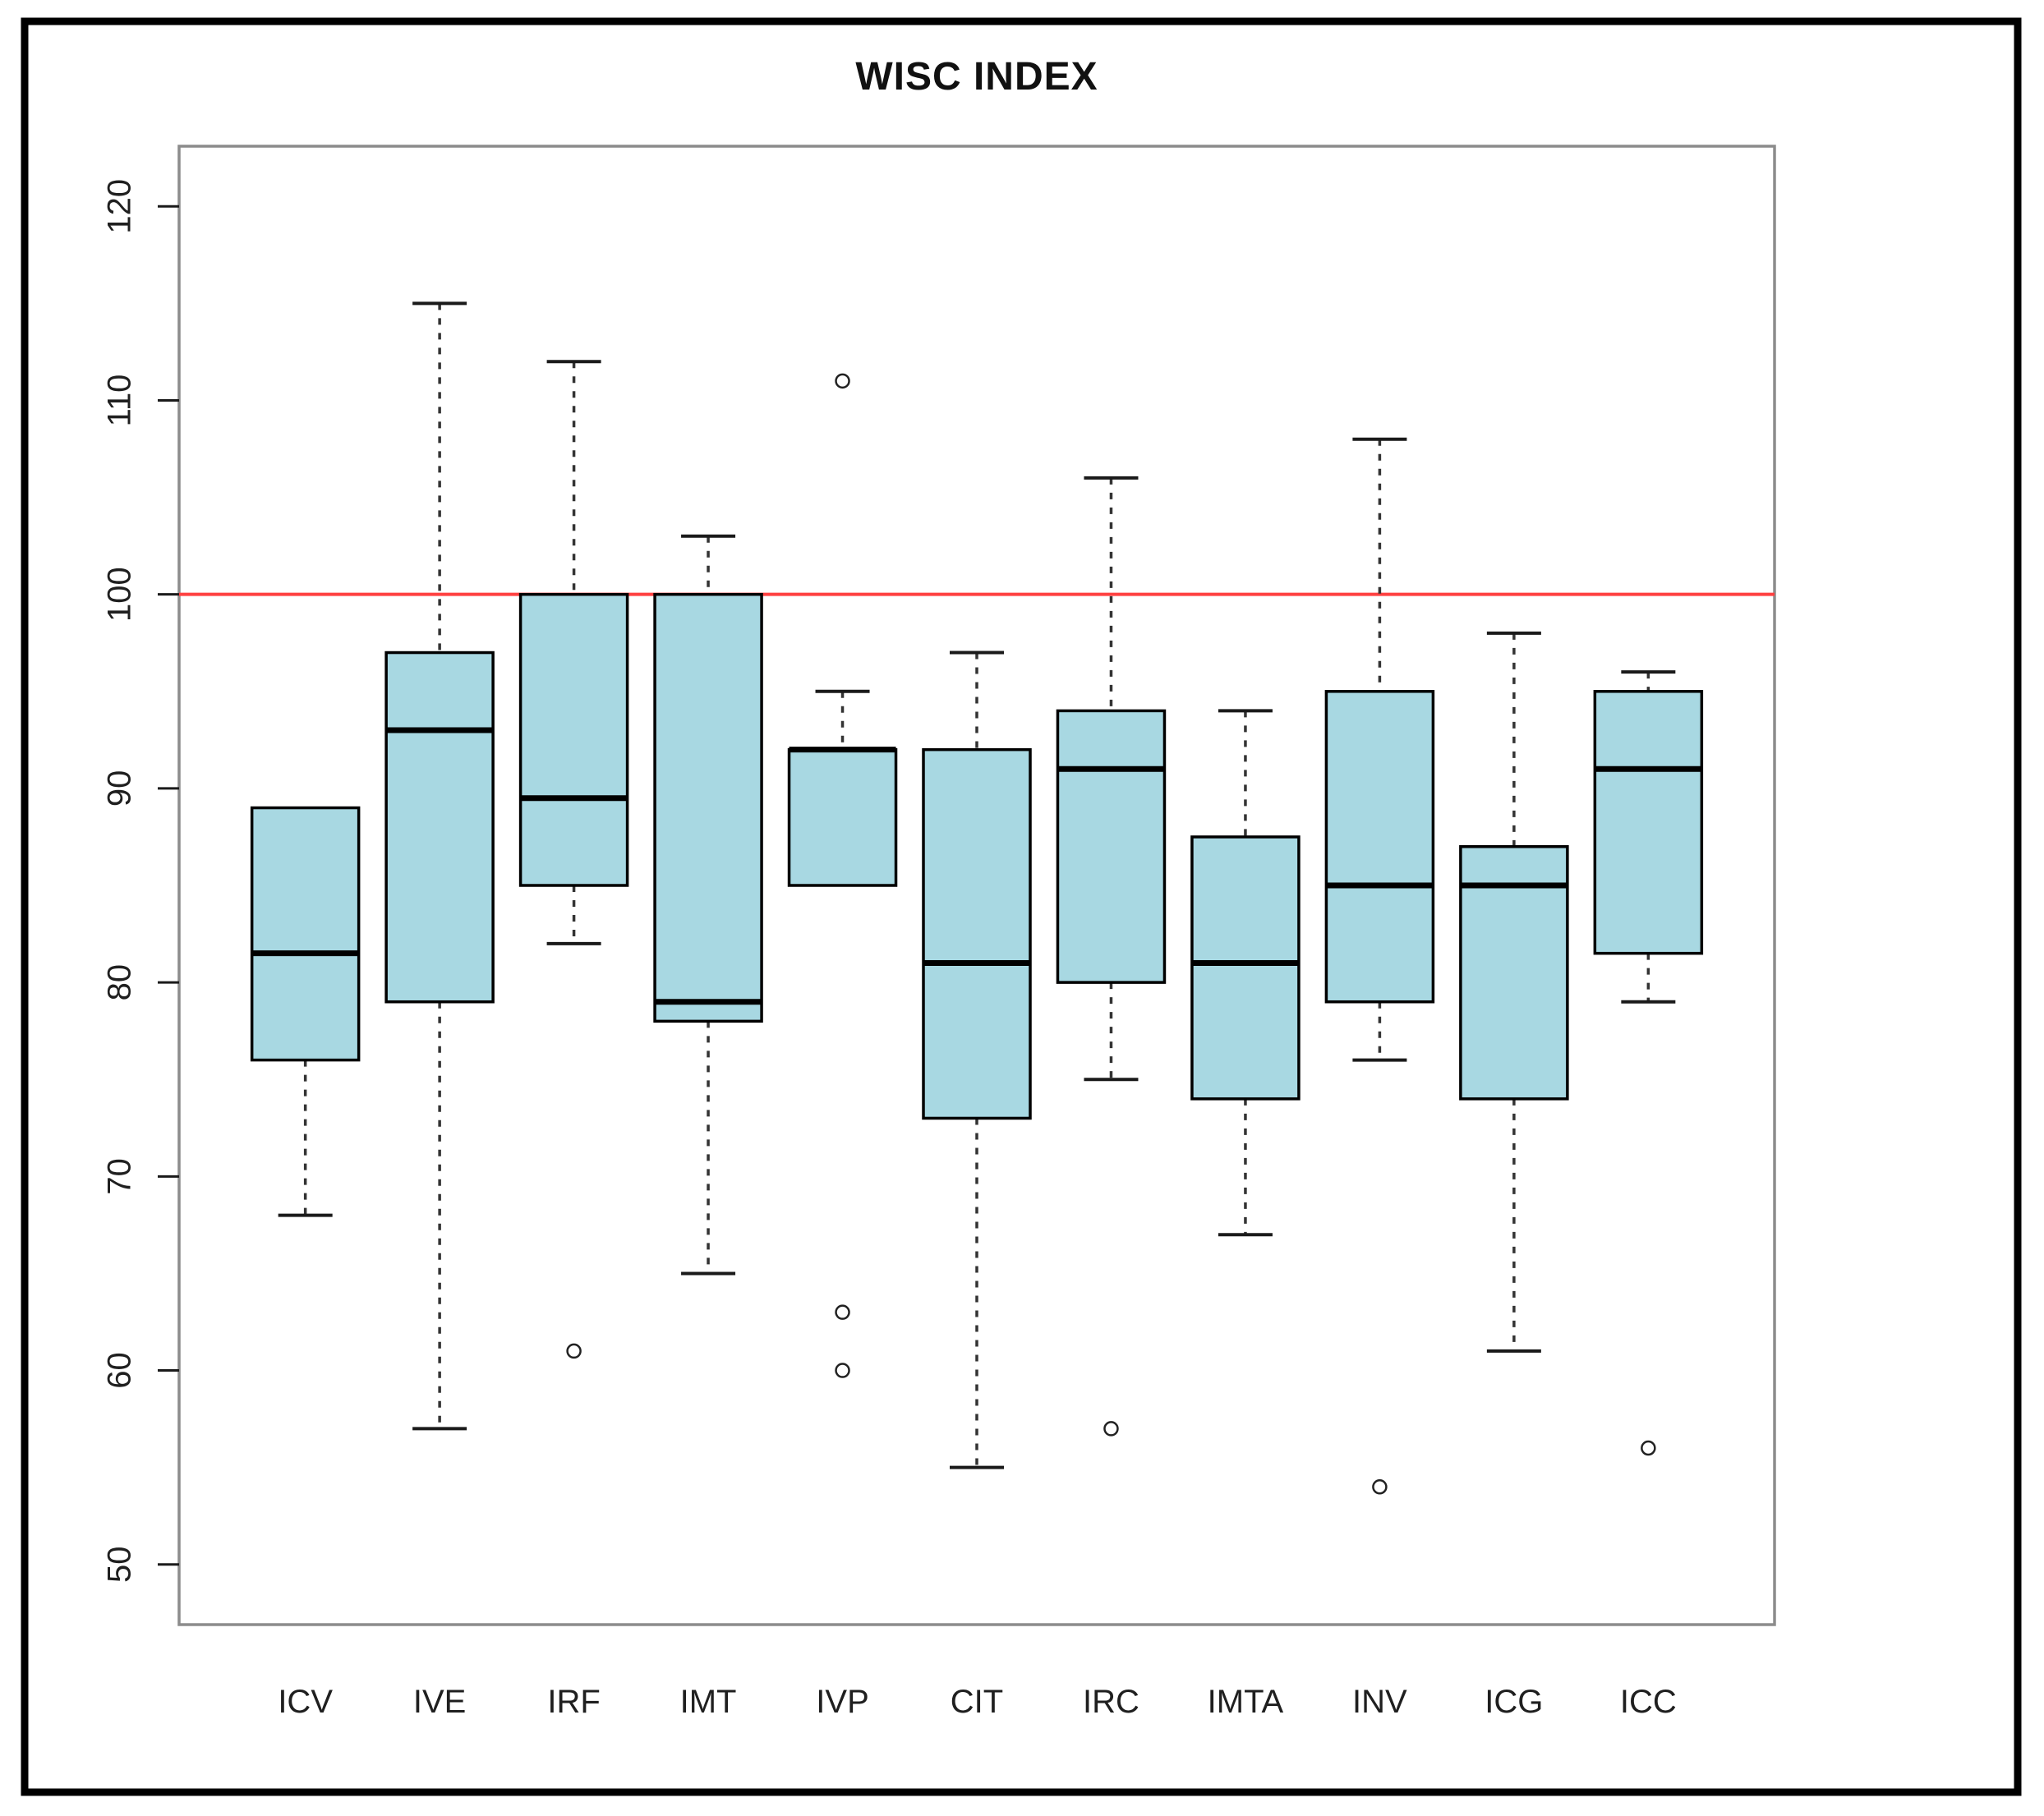 The image size is (2044, 1816). Describe the element at coordinates (1648, 1702) in the screenshot. I see `x-label-ICC: ICC` at that location.